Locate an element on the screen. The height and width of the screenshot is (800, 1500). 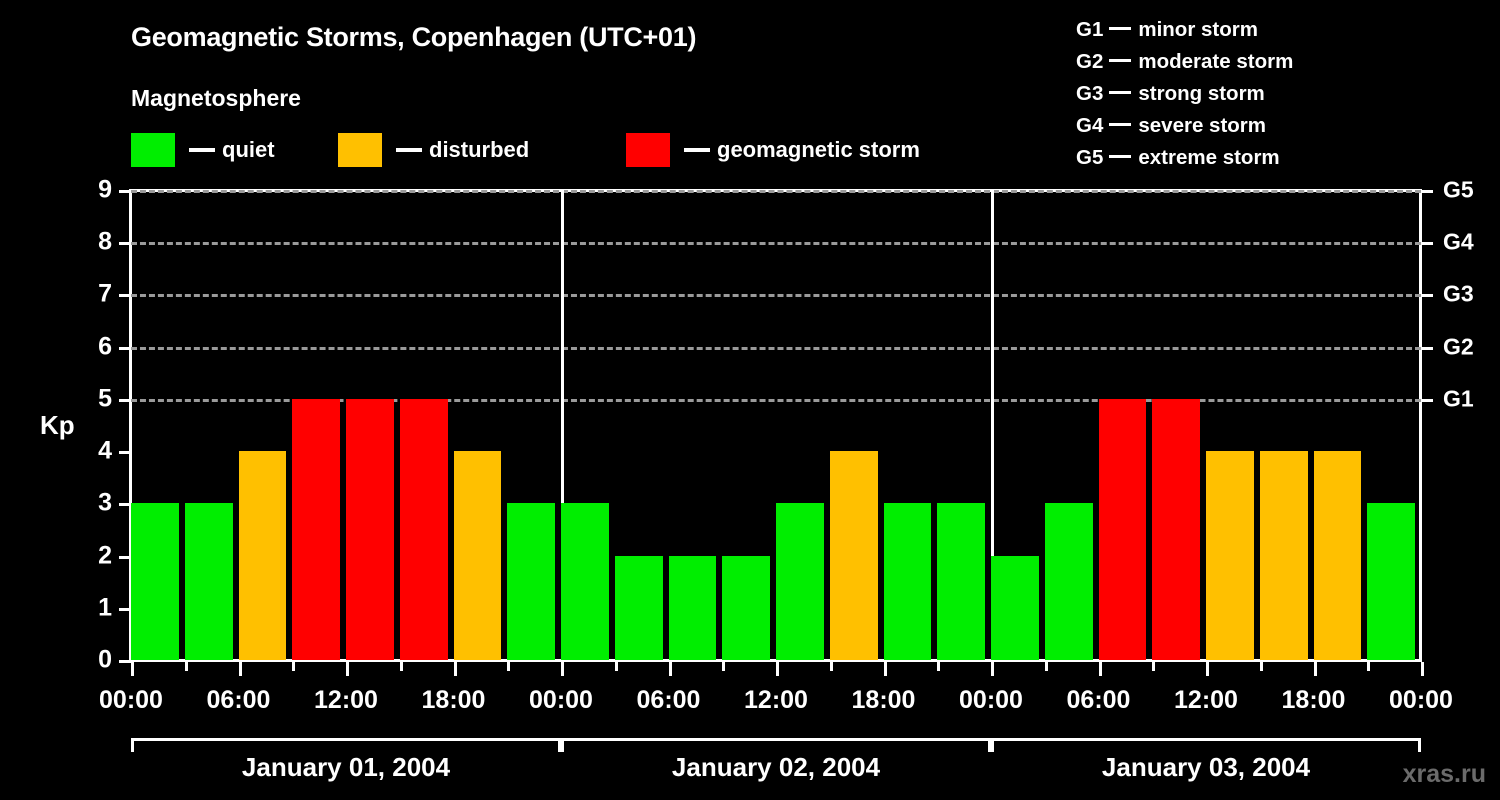
g-scale-code: G1 is located at coordinates (1090, 29).